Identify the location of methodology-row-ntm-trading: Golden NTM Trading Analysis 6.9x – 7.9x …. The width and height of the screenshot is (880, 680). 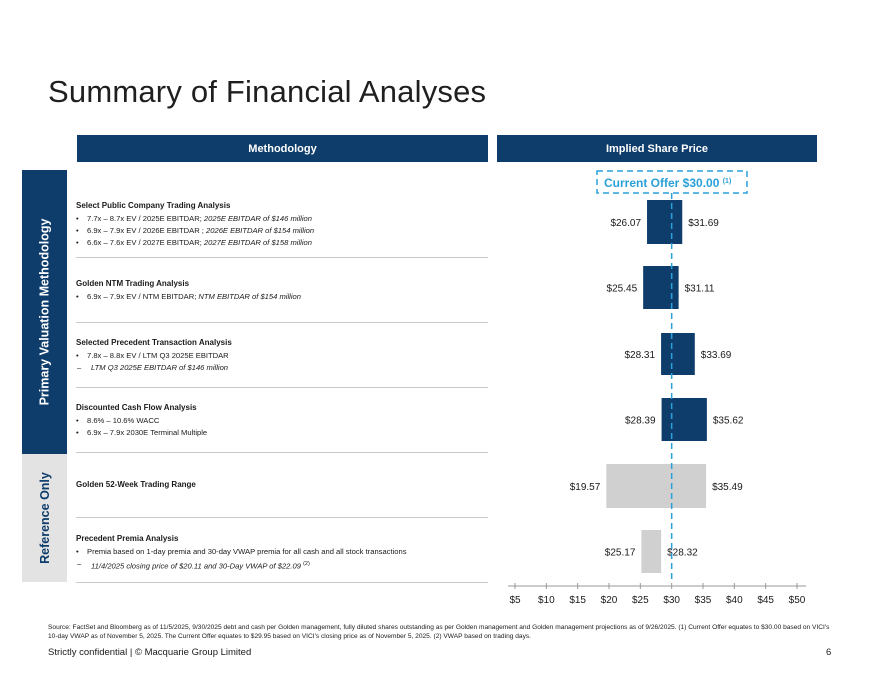
(282, 291).